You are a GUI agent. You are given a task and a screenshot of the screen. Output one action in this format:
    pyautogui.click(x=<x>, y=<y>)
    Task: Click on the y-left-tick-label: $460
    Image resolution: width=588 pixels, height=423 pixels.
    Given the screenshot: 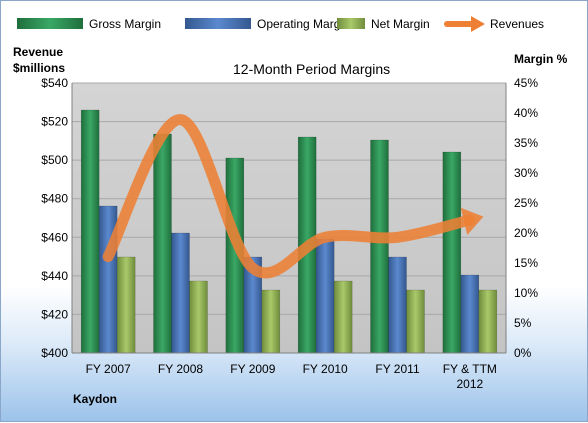 What is the action you would take?
    pyautogui.click(x=54, y=237)
    